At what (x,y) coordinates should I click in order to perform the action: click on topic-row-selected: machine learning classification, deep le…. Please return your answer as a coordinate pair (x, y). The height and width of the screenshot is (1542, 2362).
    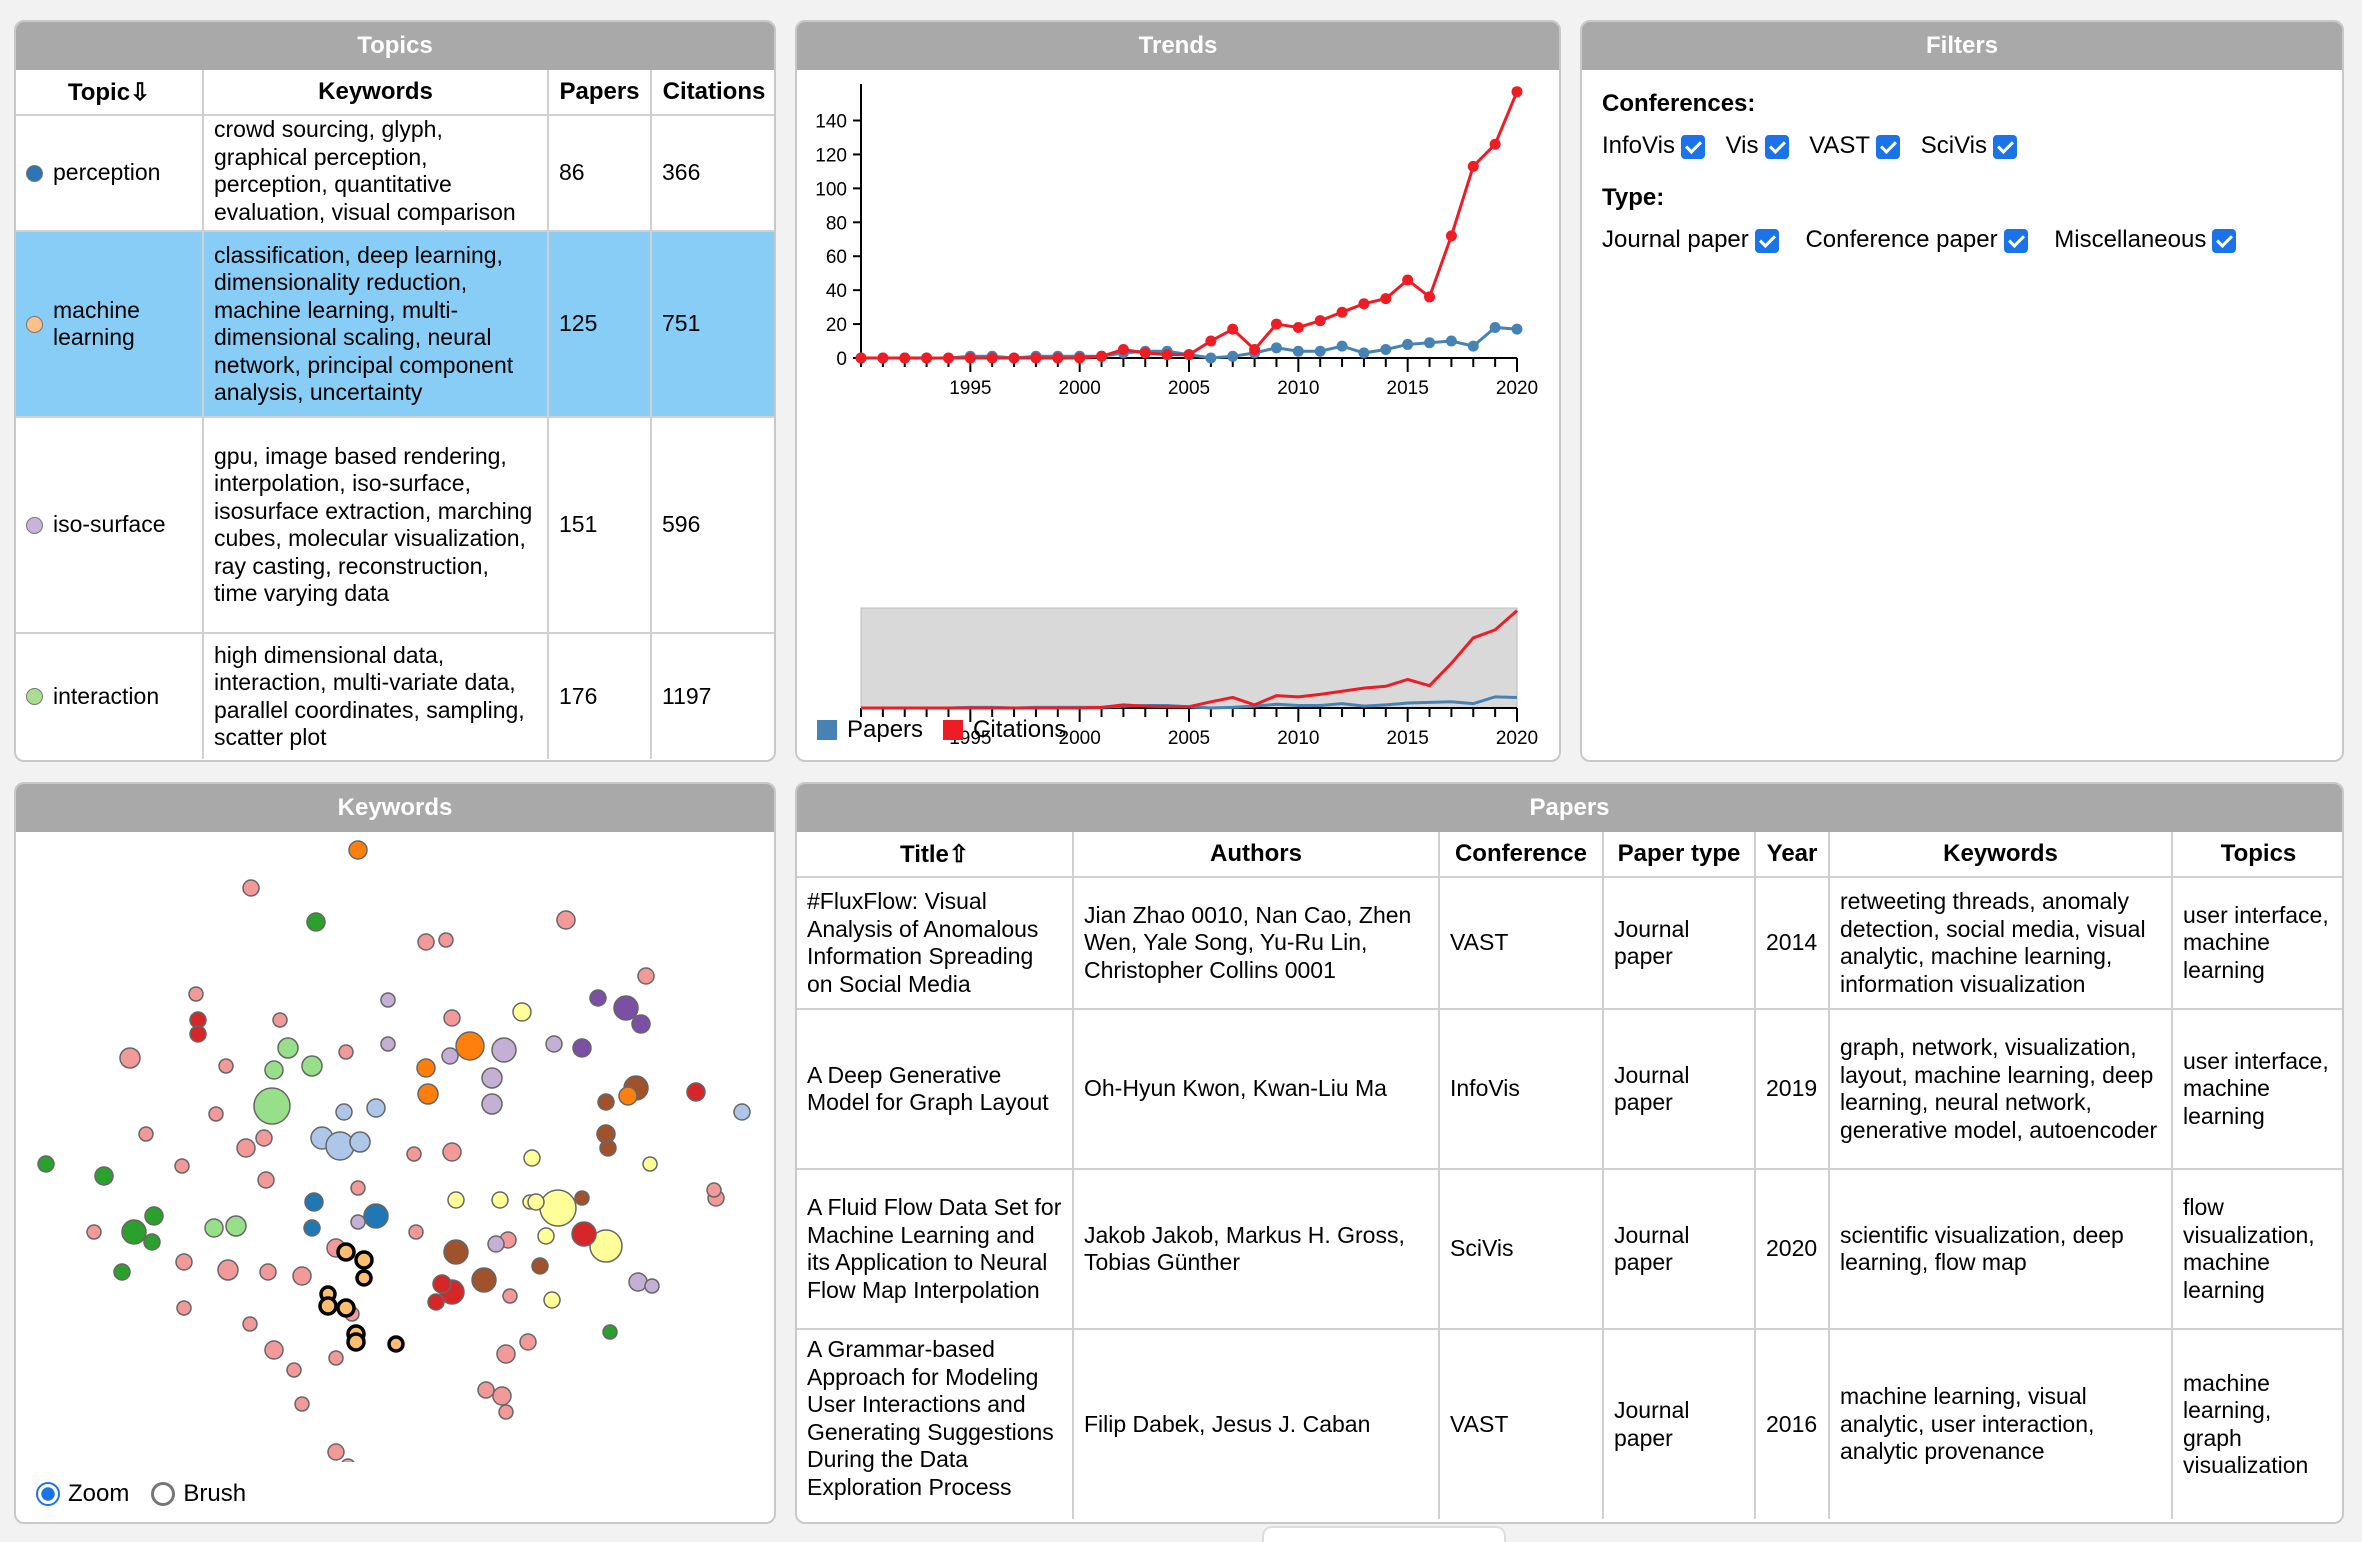
    Looking at the image, I should click on (395, 324).